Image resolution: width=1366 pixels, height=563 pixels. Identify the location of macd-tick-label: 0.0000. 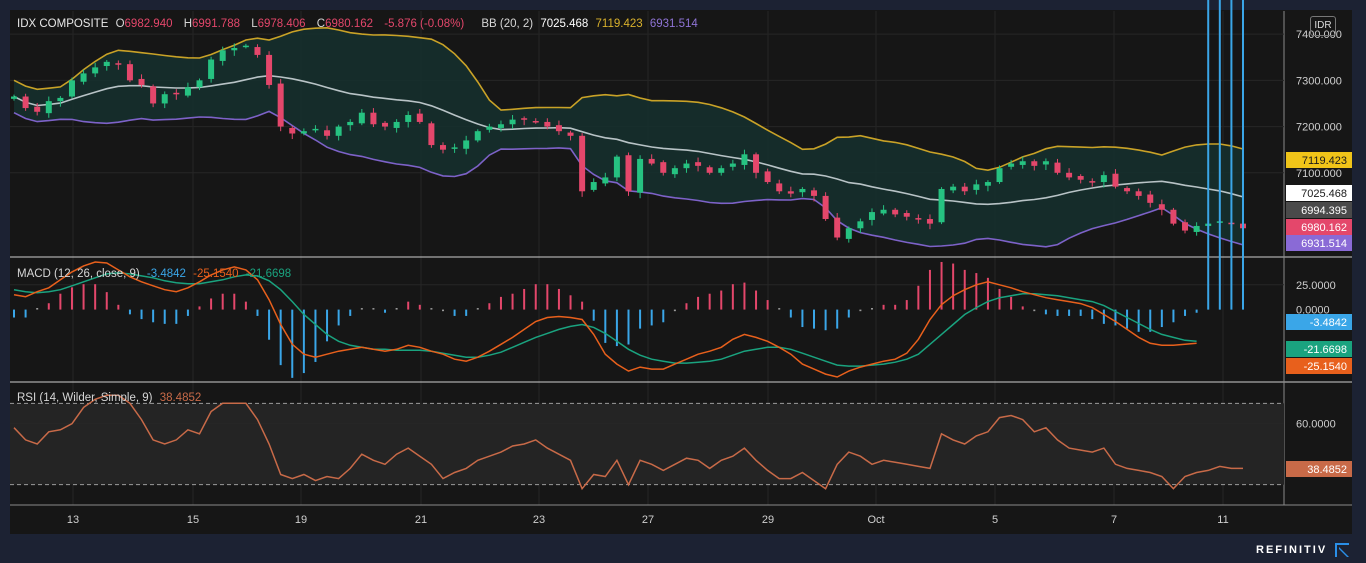
(1313, 311).